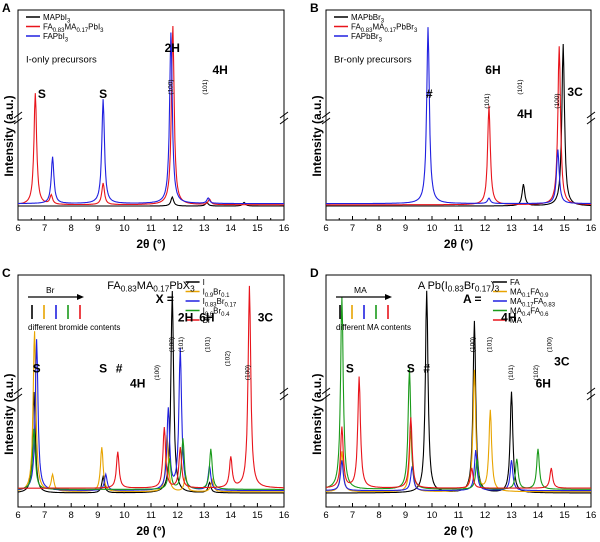  Describe the element at coordinates (165, 299) in the screenshot. I see `legend-label: X =` at that location.